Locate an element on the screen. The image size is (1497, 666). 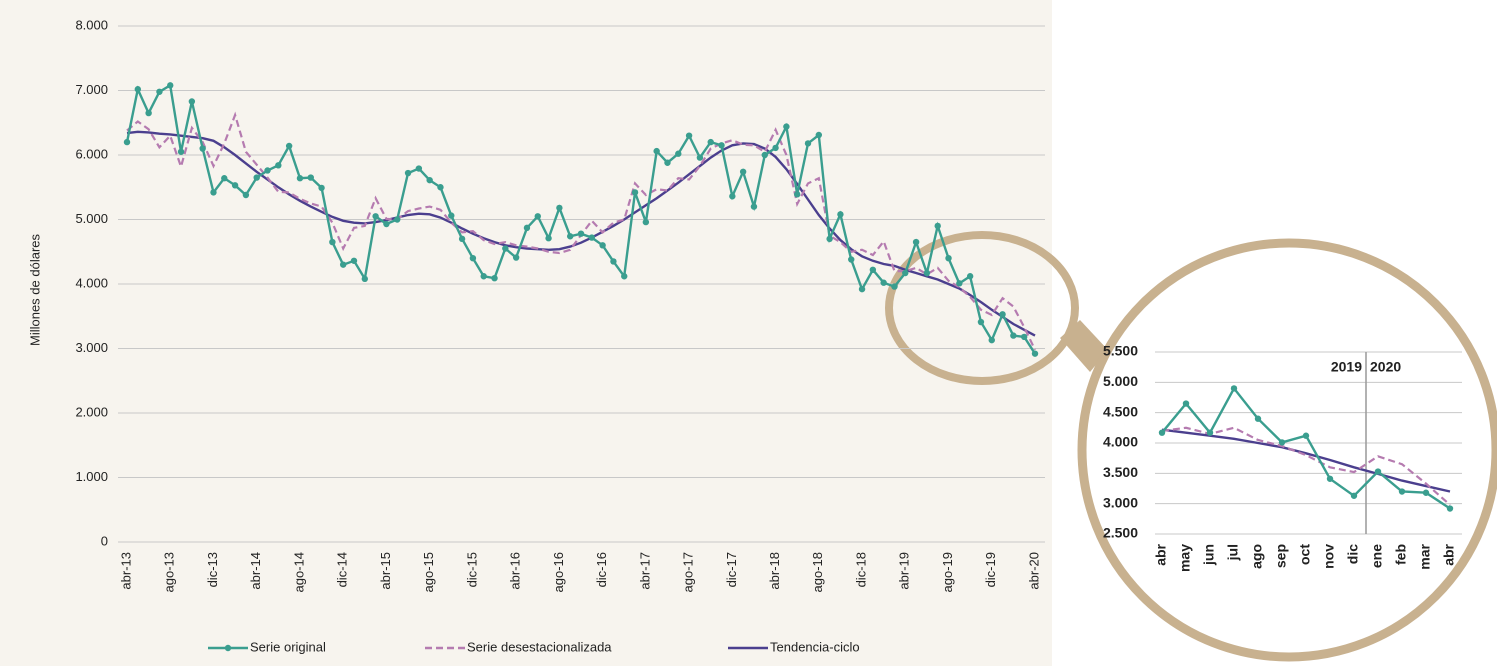
x-tick-label: abr-13 is located at coordinates (125, 571).